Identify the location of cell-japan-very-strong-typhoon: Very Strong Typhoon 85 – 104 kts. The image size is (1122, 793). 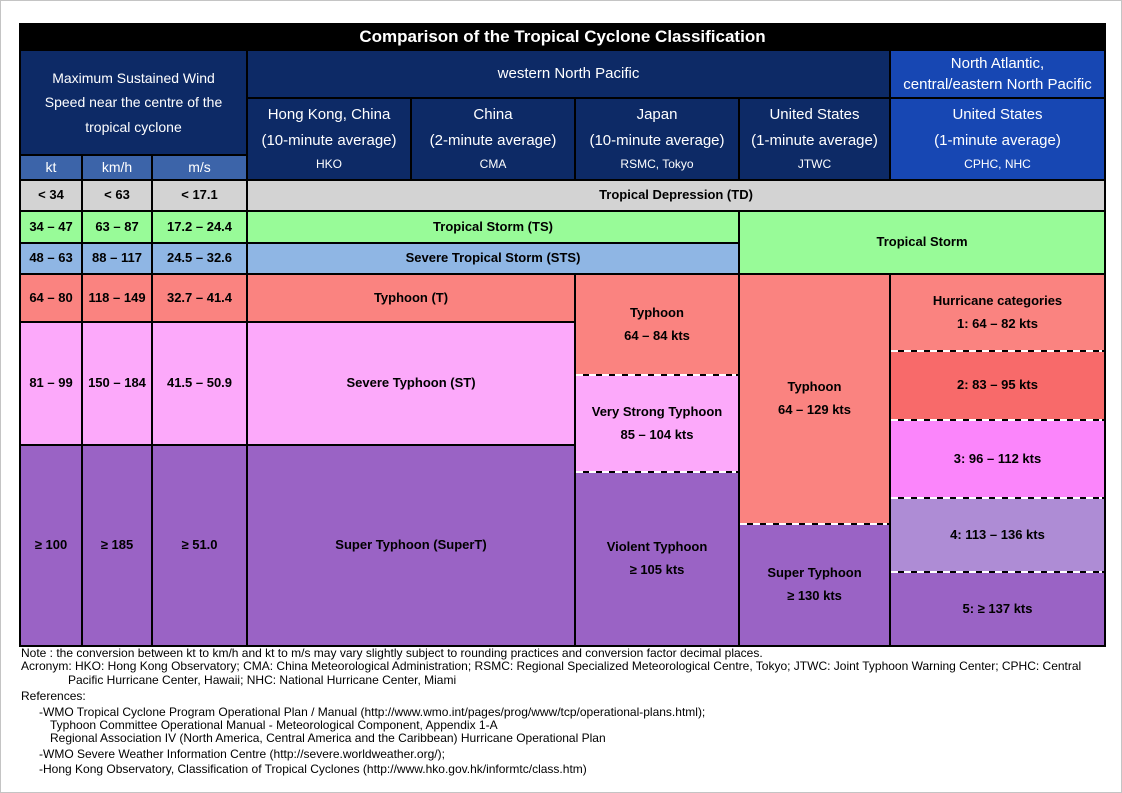
(657, 423).